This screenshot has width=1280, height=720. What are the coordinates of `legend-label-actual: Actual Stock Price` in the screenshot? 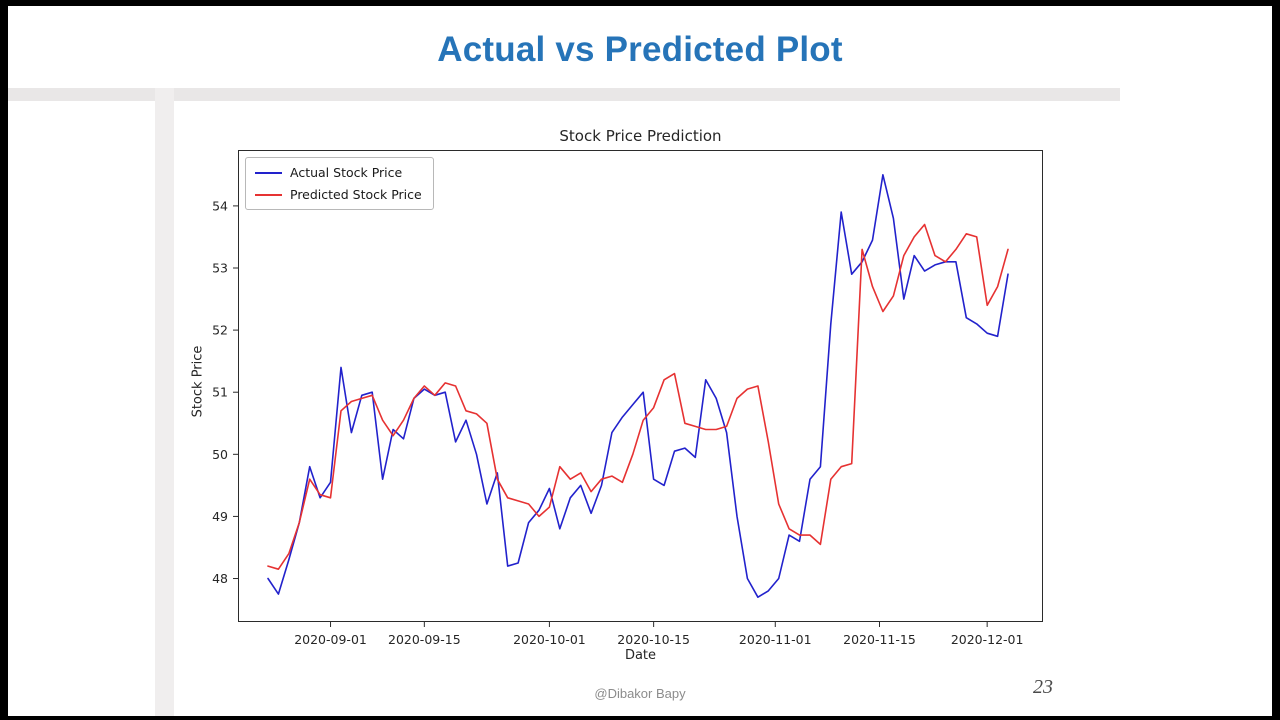 It's located at (346, 172).